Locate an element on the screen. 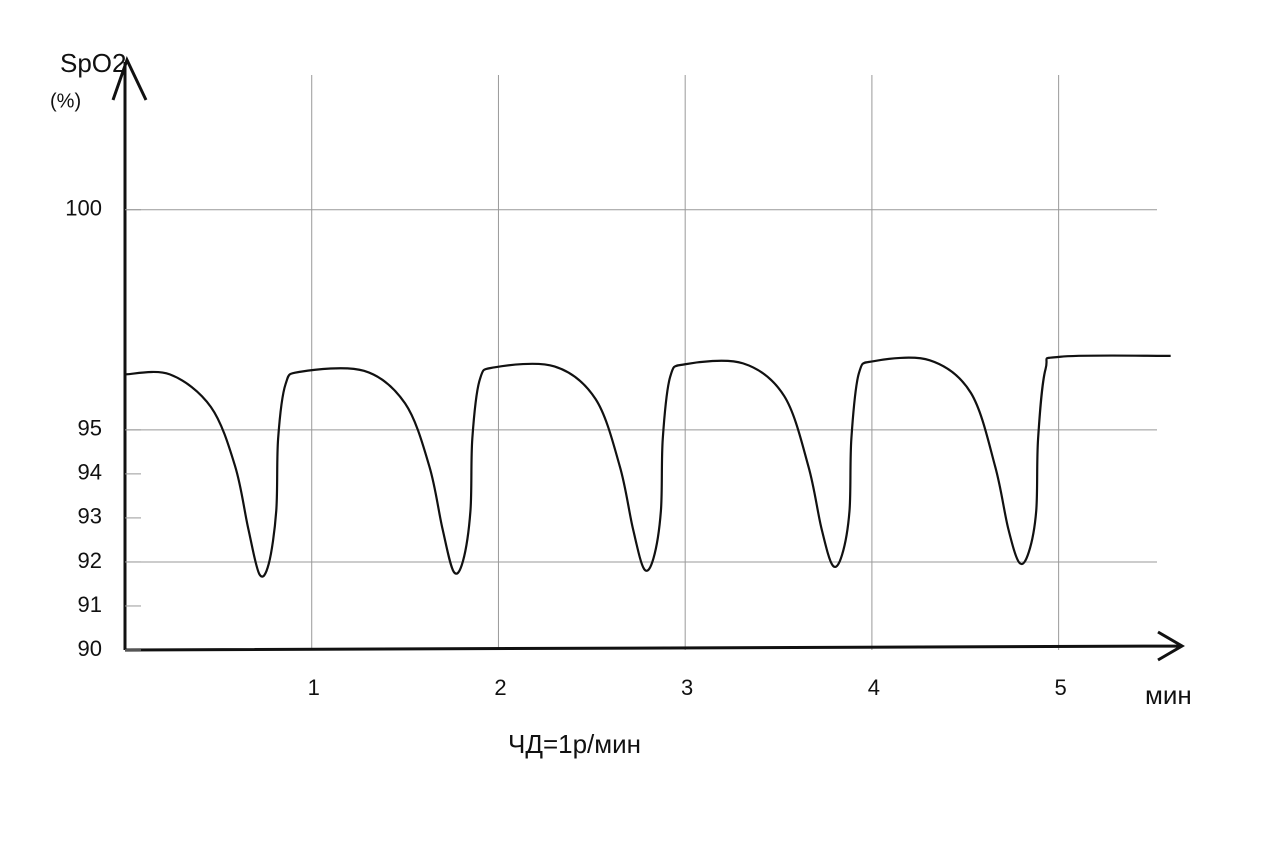 Image resolution: width=1280 pixels, height=850 pixels. y-tick-label: 91 is located at coordinates (90, 604).